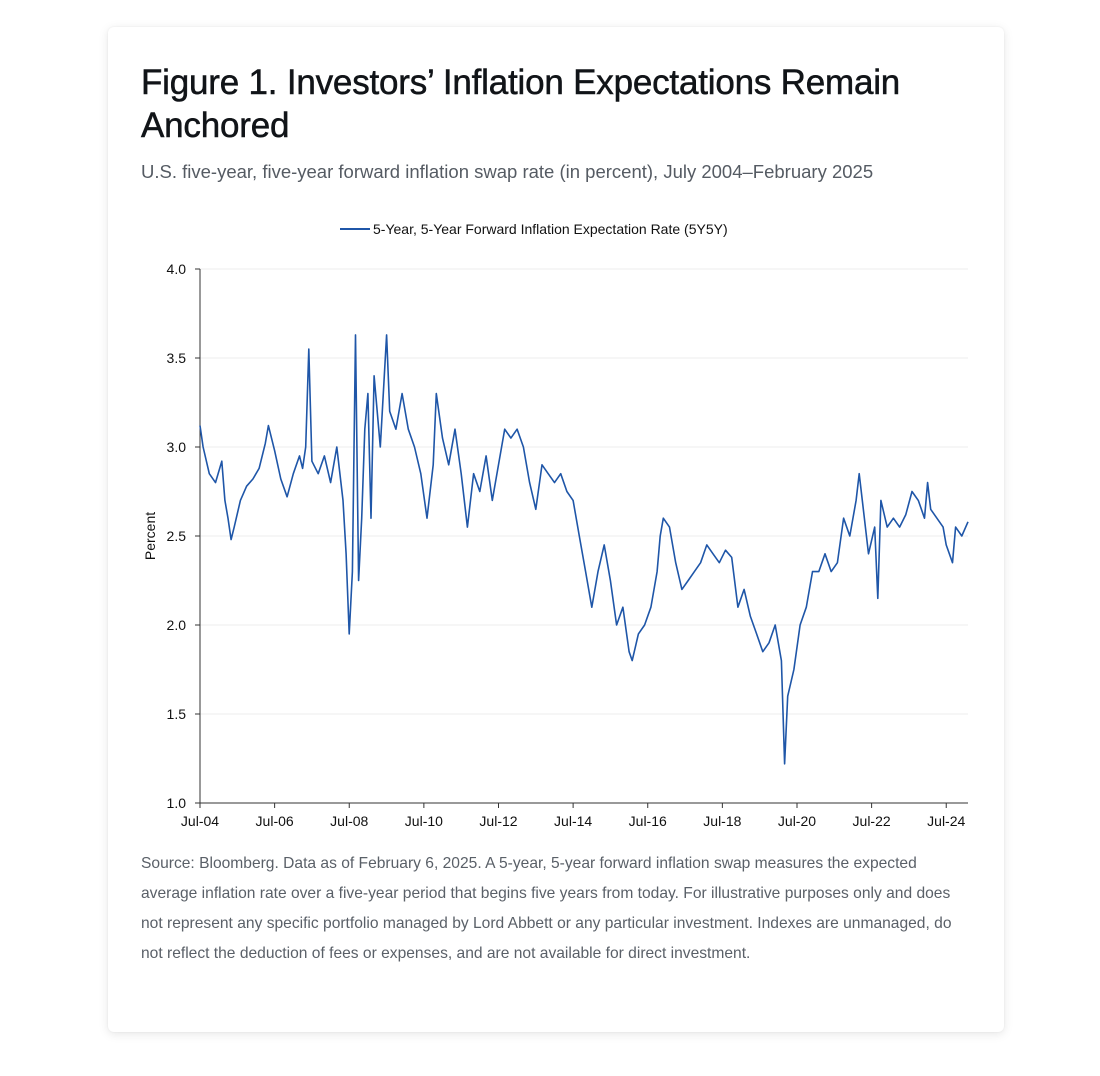 The height and width of the screenshot is (1076, 1100). What do you see at coordinates (200, 820) in the screenshot?
I see `x-tick-label: Jul-04` at bounding box center [200, 820].